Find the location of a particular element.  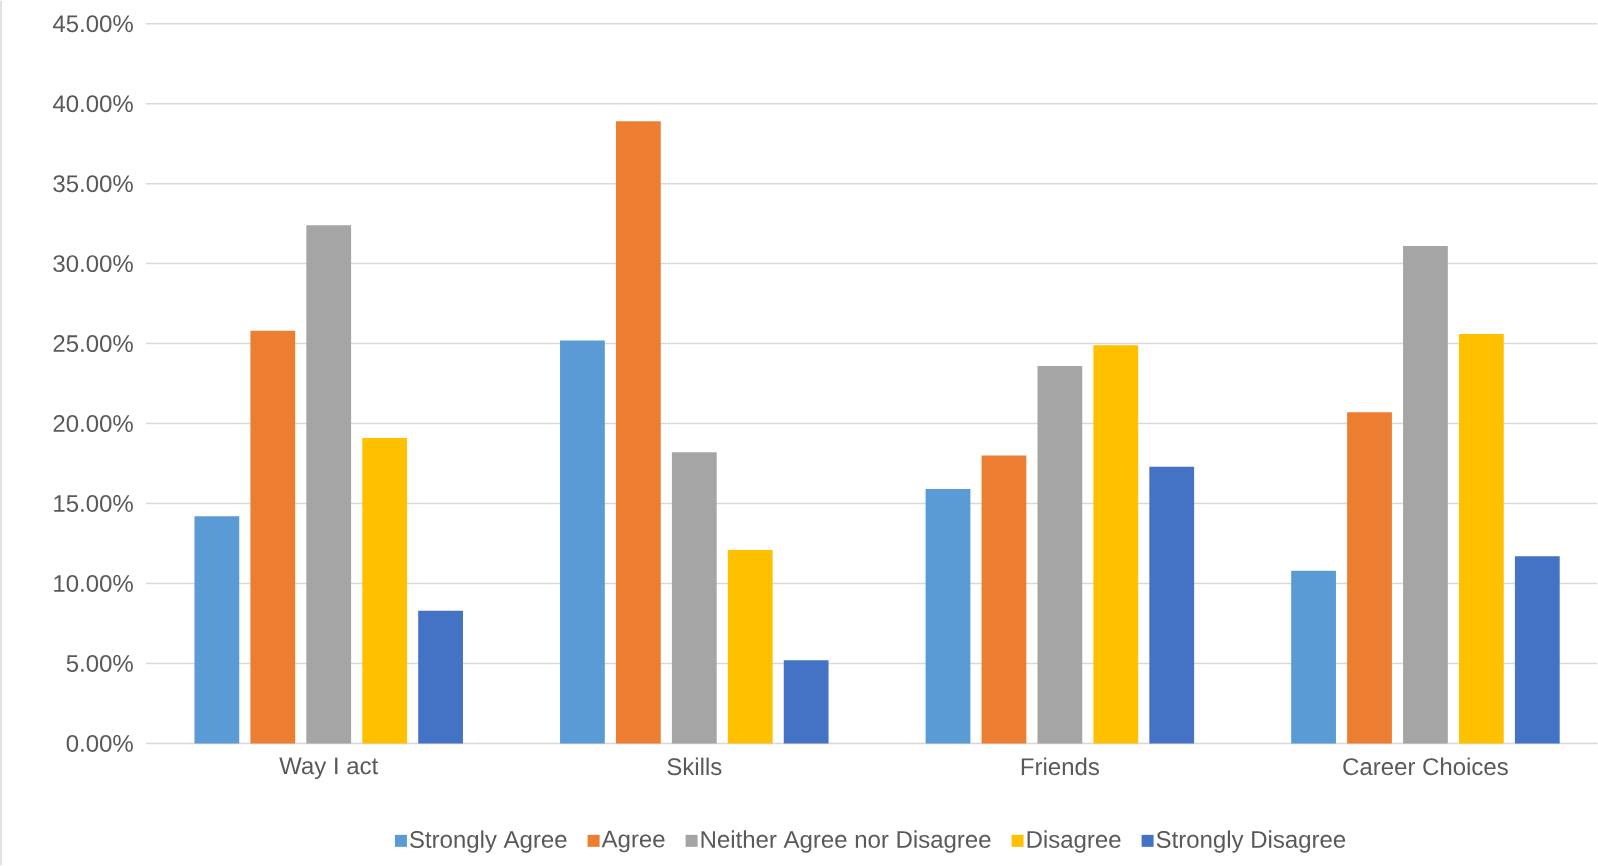

y-tick-label: 30.00% is located at coordinates (93, 264).